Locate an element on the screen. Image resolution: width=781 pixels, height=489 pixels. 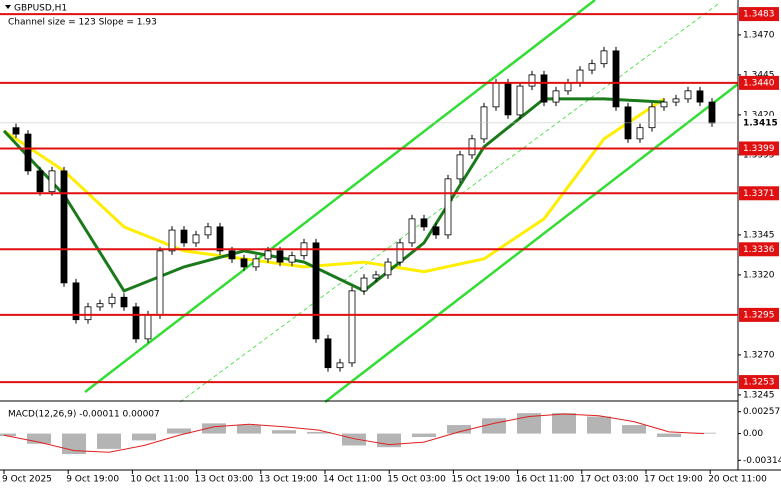
y-tick-label: 1.3320 is located at coordinates (759, 275).